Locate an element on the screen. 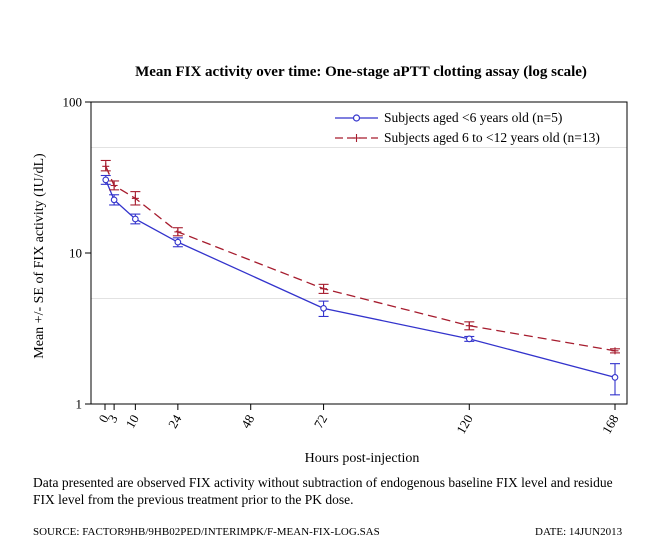  x-tick-label-3: 24 is located at coordinates (175, 421).